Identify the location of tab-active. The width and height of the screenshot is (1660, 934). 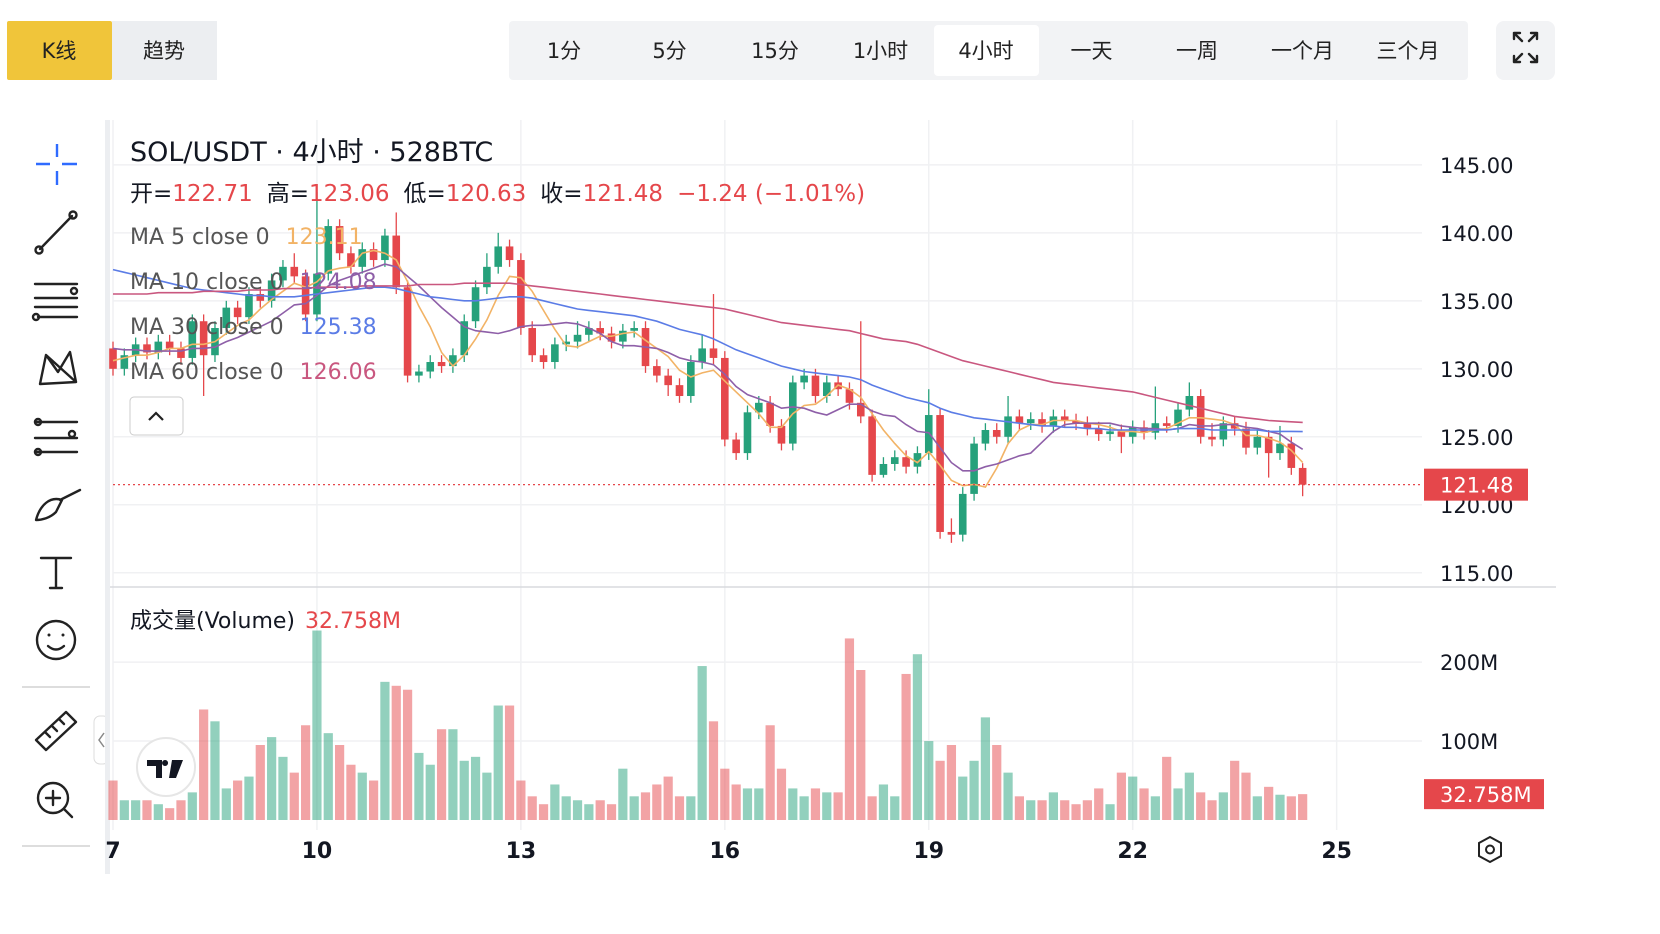
(59, 50).